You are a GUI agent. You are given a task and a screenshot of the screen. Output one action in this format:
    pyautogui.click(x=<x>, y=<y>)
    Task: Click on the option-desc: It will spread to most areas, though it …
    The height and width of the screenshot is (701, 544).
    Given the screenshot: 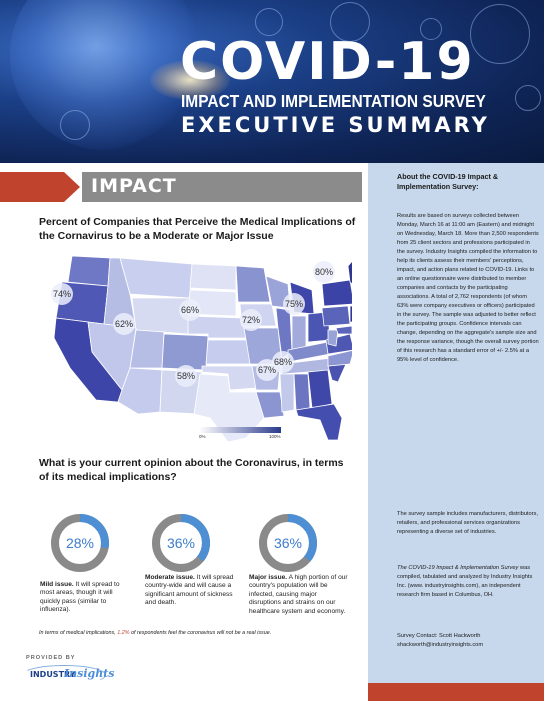 What is the action you would take?
    pyautogui.click(x=80, y=597)
    